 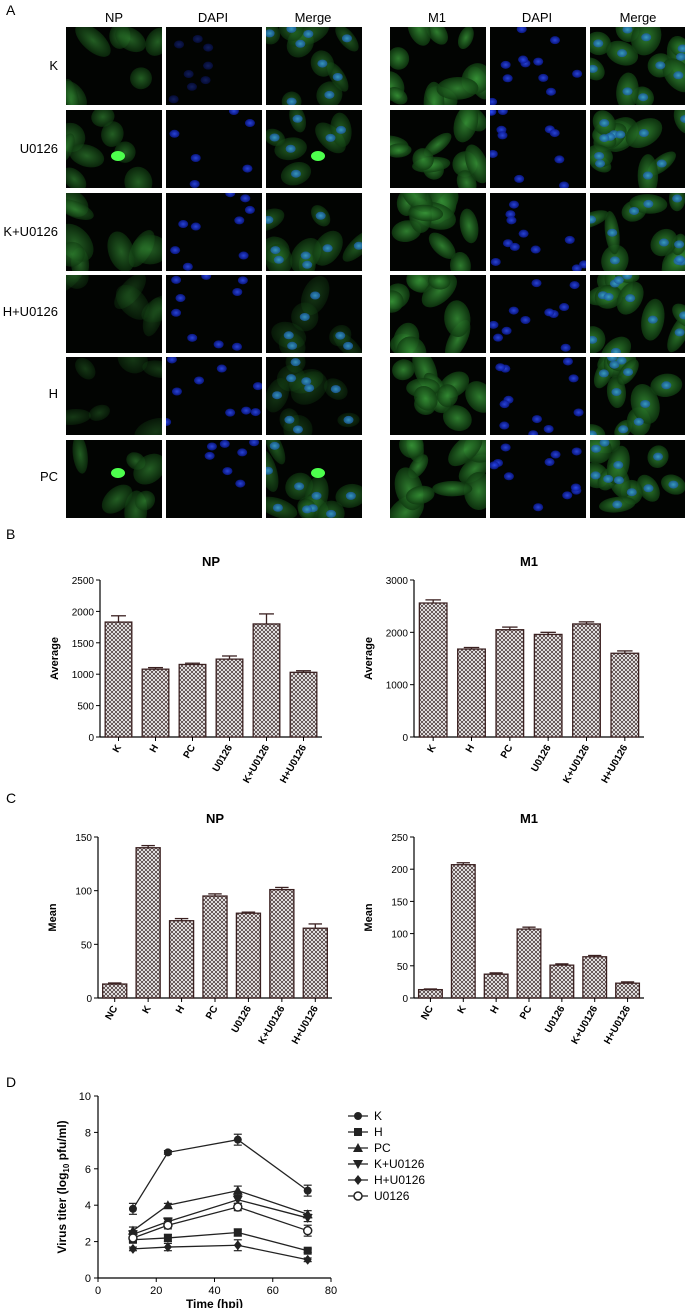 I want to click on y-tick-label: 200, so click(x=399, y=870).